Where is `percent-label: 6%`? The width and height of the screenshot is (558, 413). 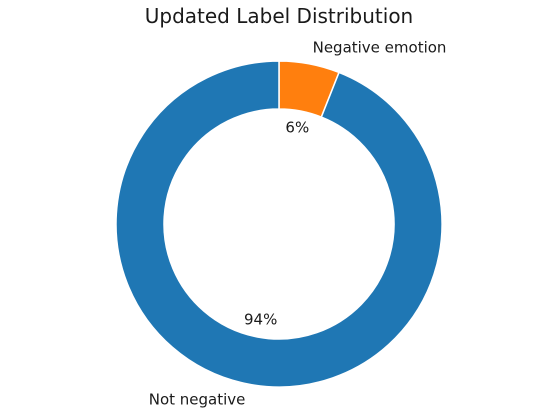 percent-label: 6% is located at coordinates (297, 127).